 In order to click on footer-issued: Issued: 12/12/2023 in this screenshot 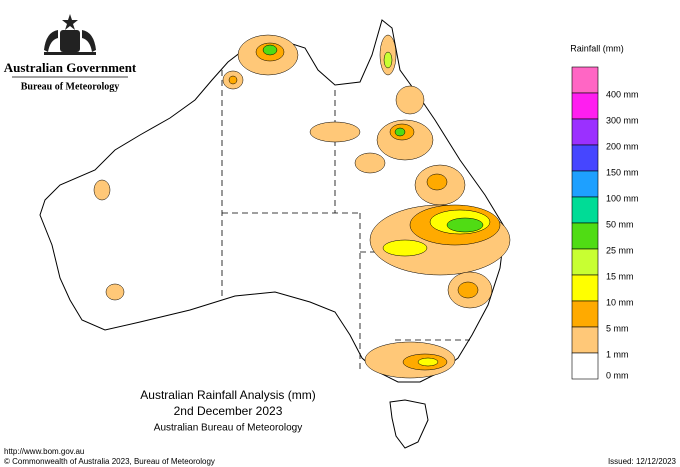, I will do `click(642, 461)`.